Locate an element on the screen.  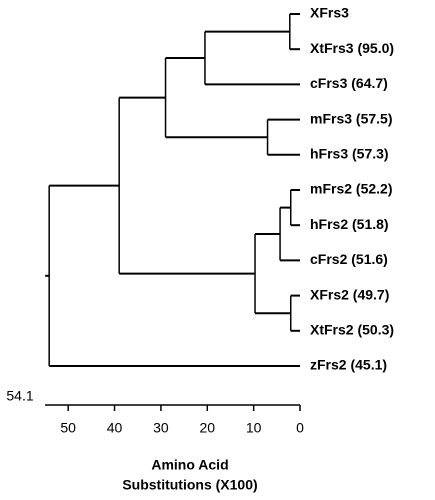
leaf-label: XFrs3 is located at coordinates (329, 13).